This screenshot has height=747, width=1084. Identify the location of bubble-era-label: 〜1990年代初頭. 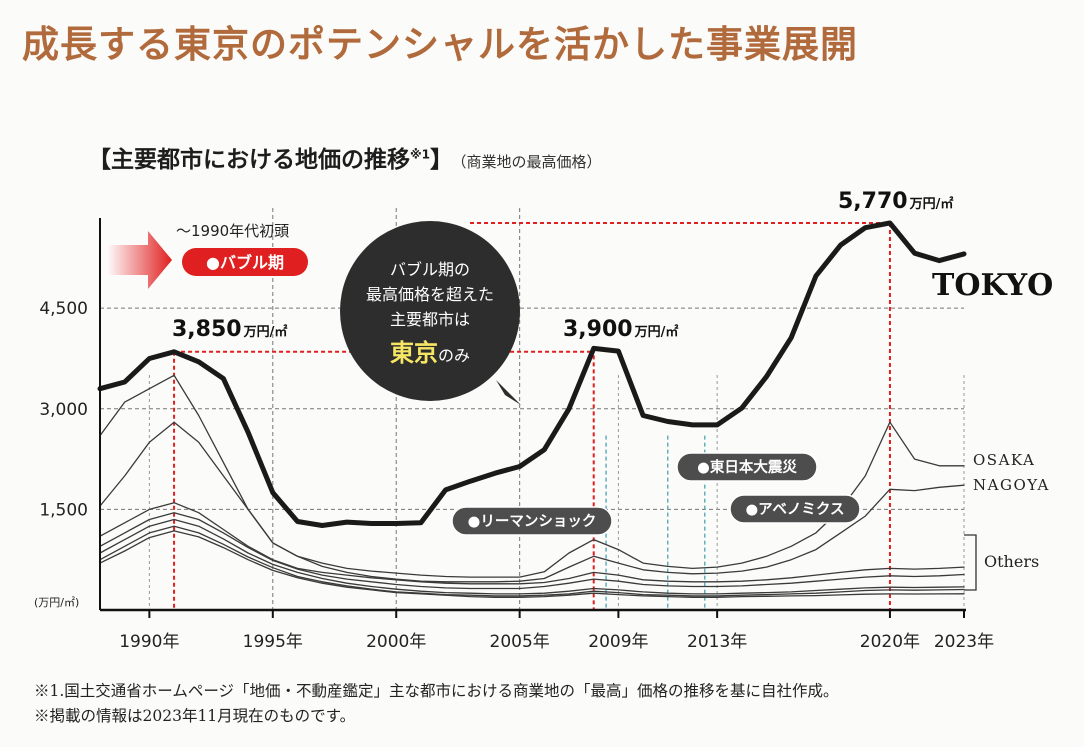
(232, 231).